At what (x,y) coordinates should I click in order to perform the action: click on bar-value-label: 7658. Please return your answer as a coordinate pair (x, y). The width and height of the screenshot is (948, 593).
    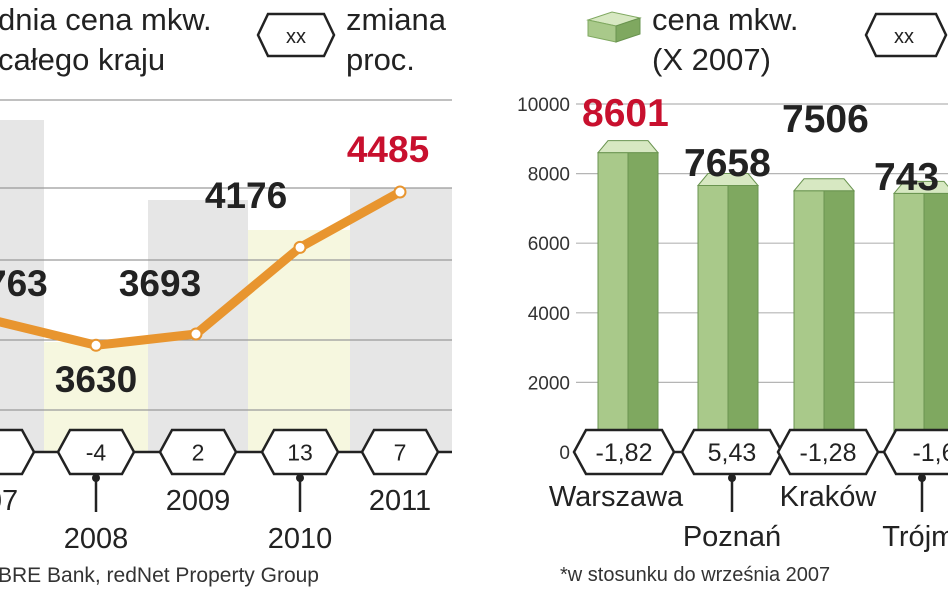
    Looking at the image, I should click on (727, 163).